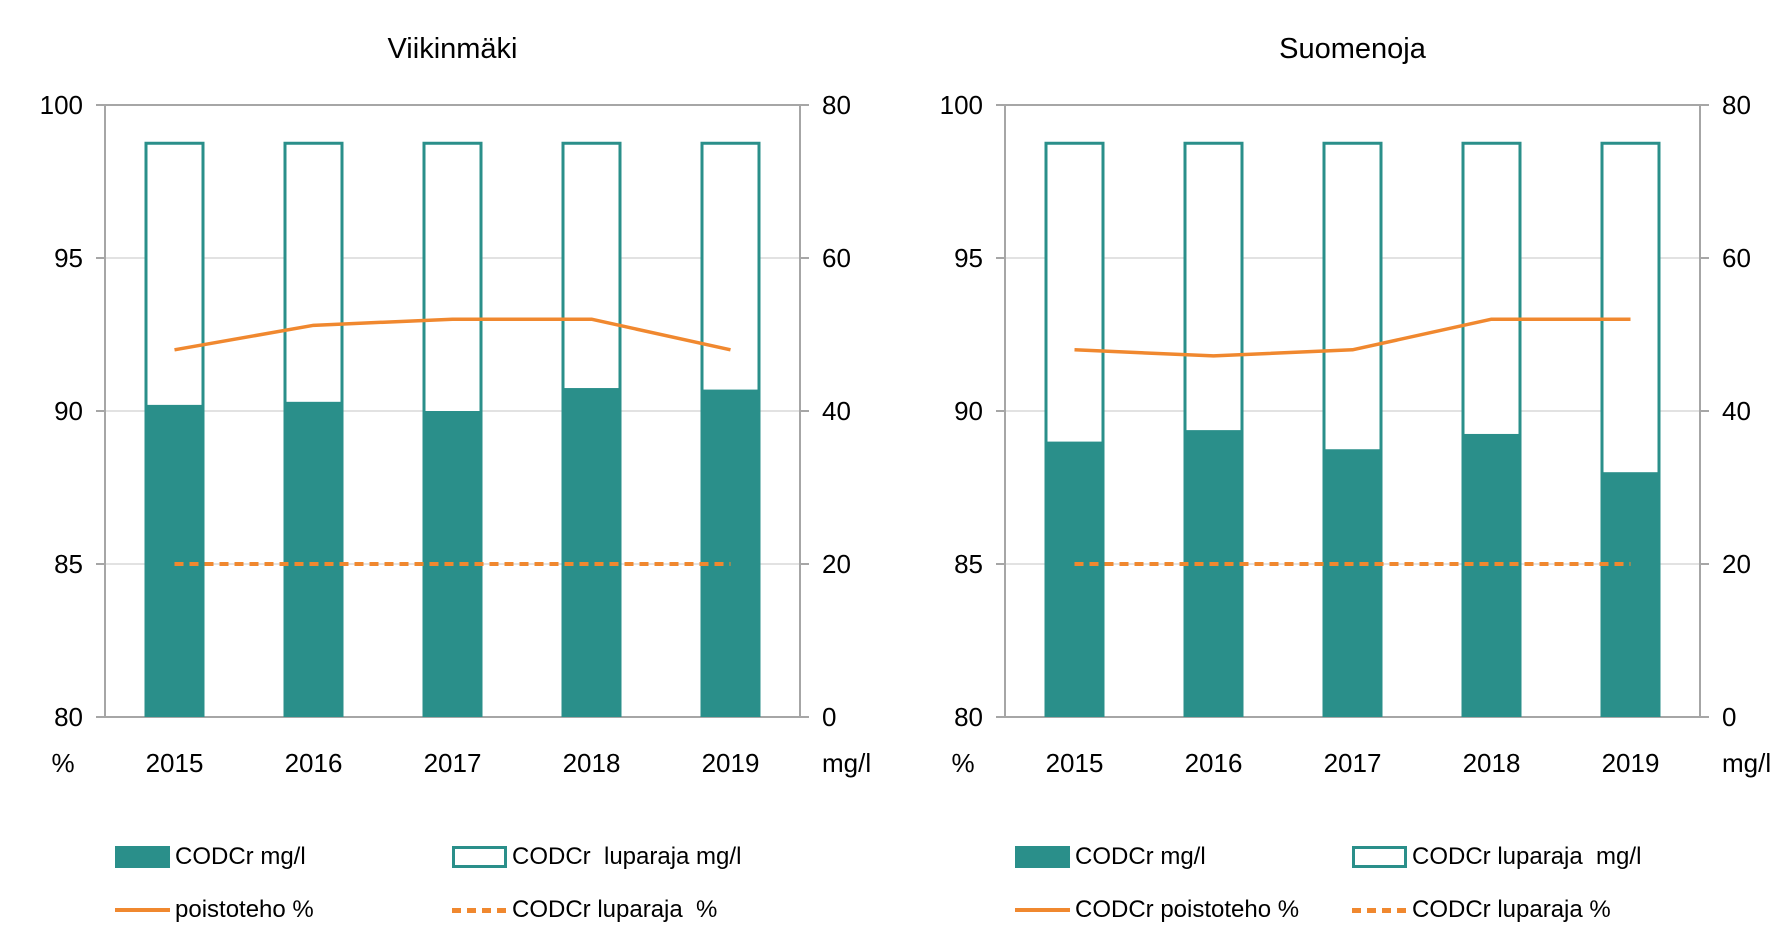 This screenshot has height=939, width=1787. I want to click on legend-label: poistoteho %, so click(244, 909).